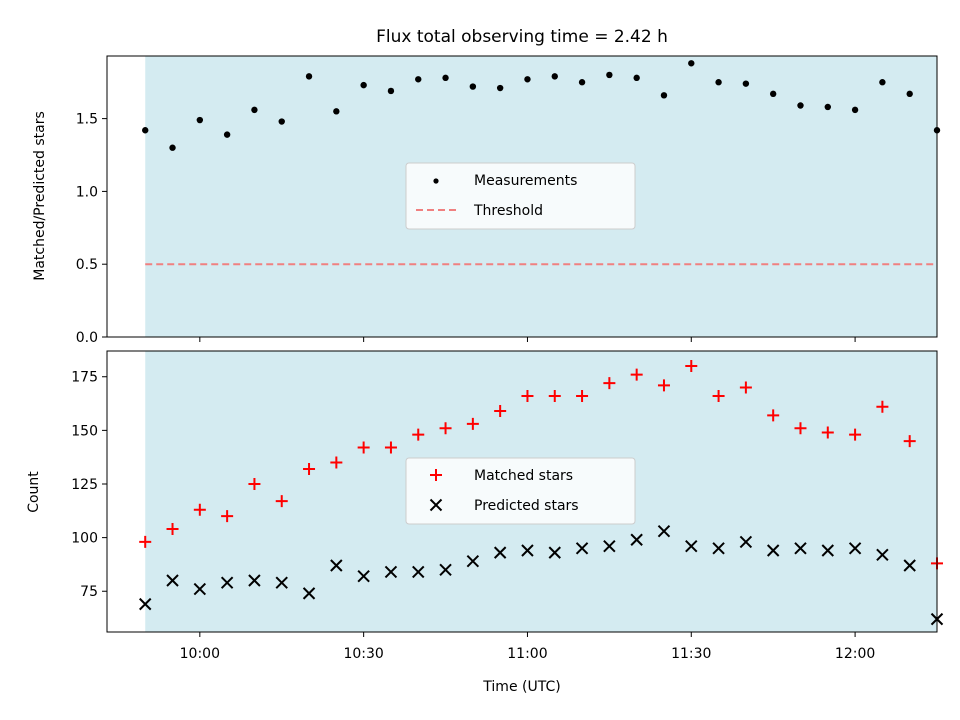 Image resolution: width=960 pixels, height=720 pixels. What do you see at coordinates (84, 378) in the screenshot?
I see `y-tick-label: 175` at bounding box center [84, 378].